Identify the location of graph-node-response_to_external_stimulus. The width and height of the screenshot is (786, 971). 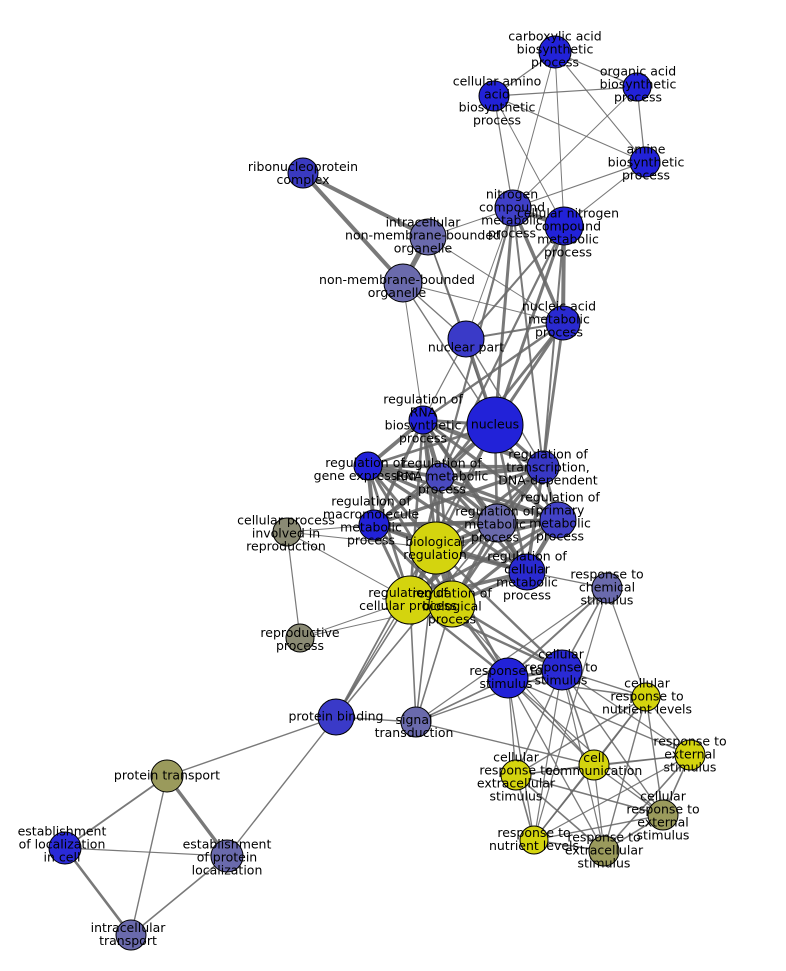
(690, 755).